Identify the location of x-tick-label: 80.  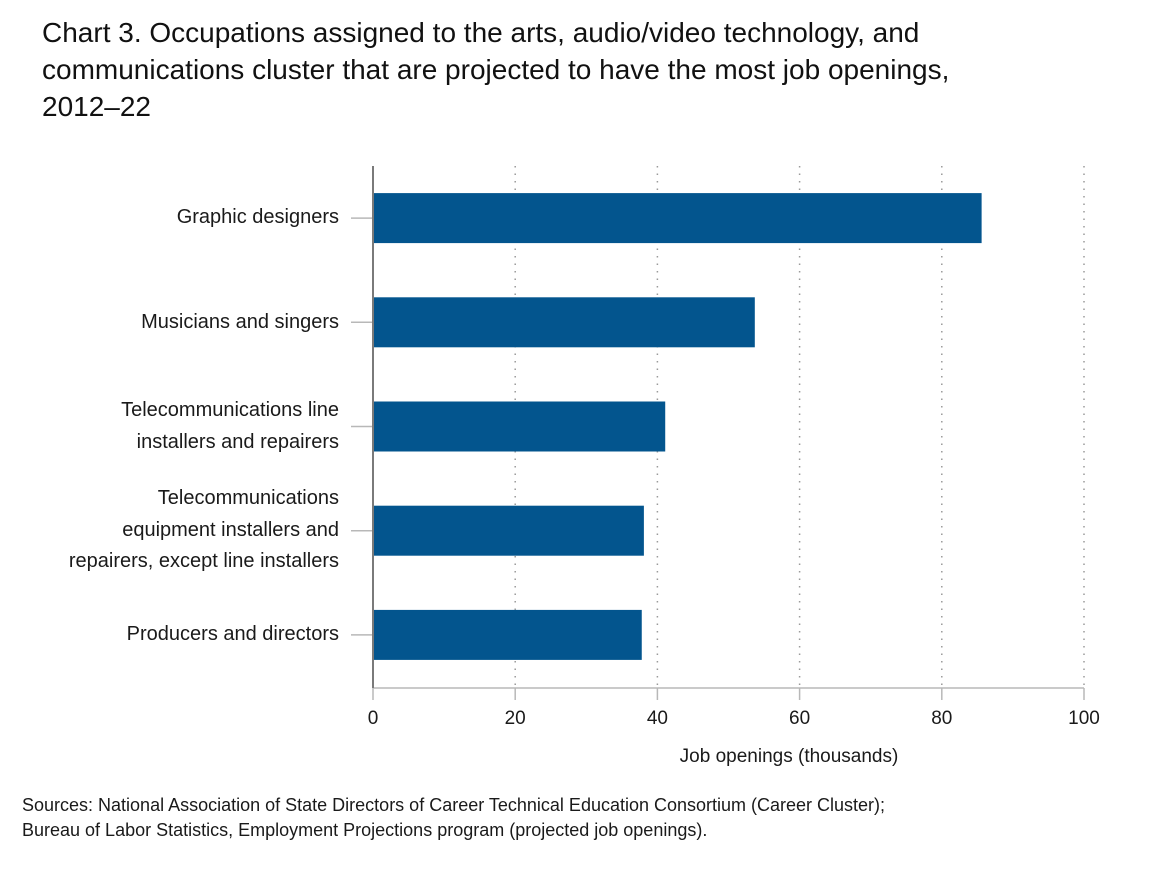
(942, 718).